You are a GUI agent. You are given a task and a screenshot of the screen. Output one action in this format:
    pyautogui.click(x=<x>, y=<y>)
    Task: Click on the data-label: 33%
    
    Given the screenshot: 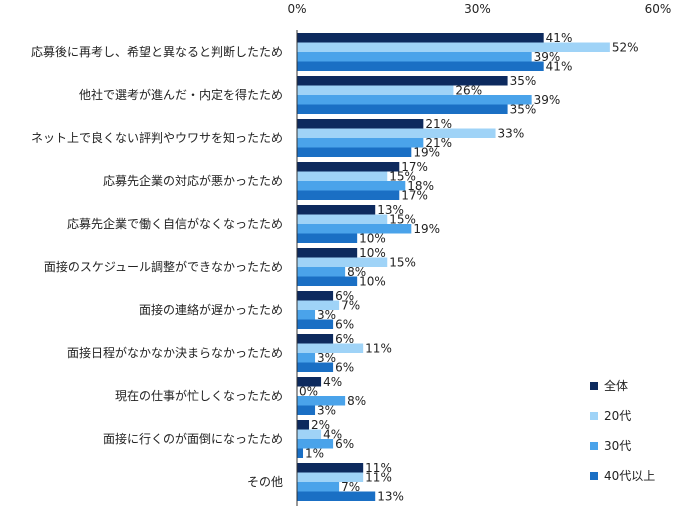 What is the action you would take?
    pyautogui.click(x=511, y=134)
    